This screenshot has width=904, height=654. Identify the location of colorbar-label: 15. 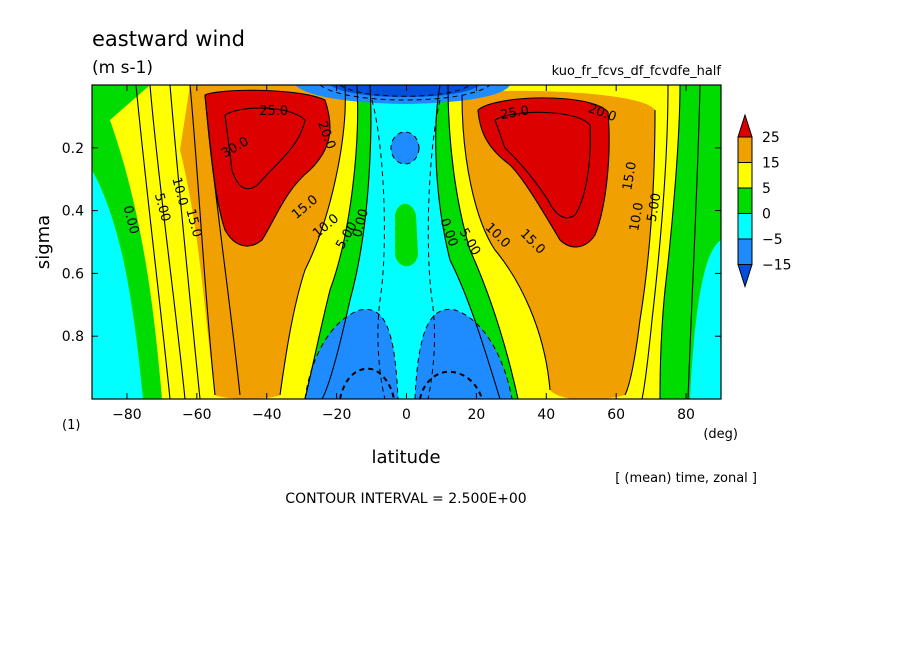
(771, 164).